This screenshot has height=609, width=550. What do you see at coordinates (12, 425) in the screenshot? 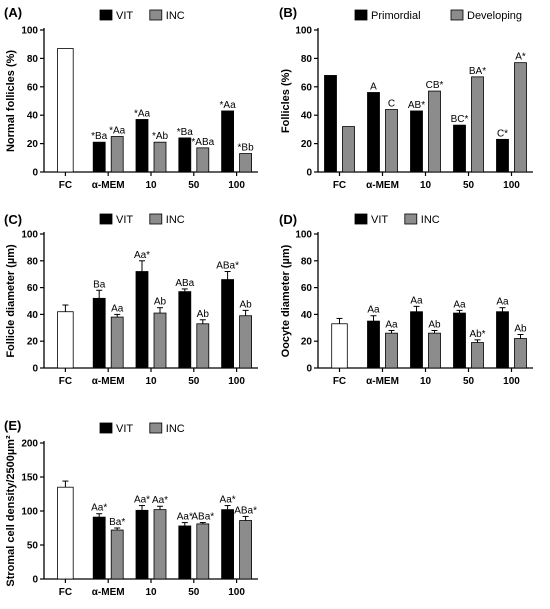
I see `panel-label: (E)` at bounding box center [12, 425].